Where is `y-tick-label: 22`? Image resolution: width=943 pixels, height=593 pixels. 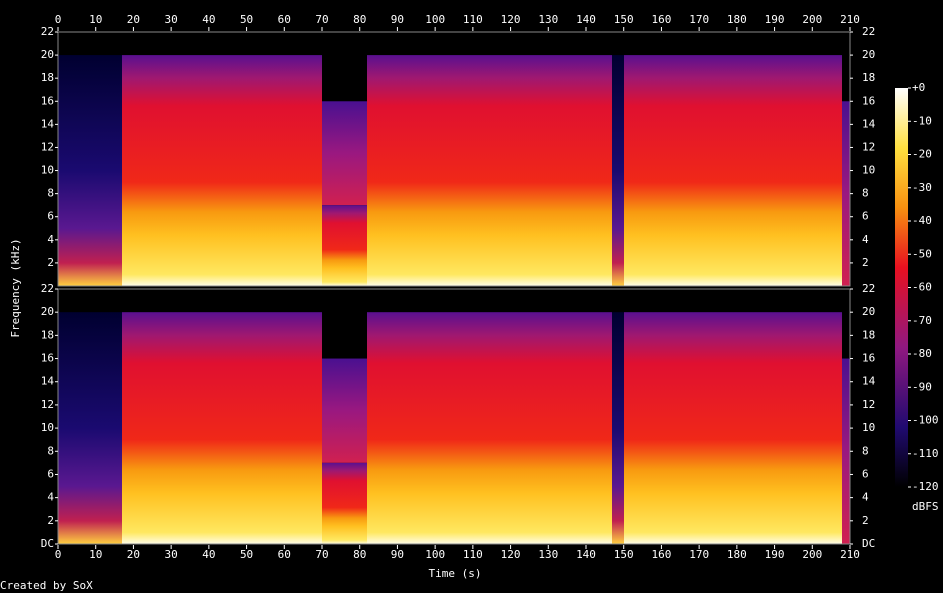 y-tick-label: 22 is located at coordinates (47, 288).